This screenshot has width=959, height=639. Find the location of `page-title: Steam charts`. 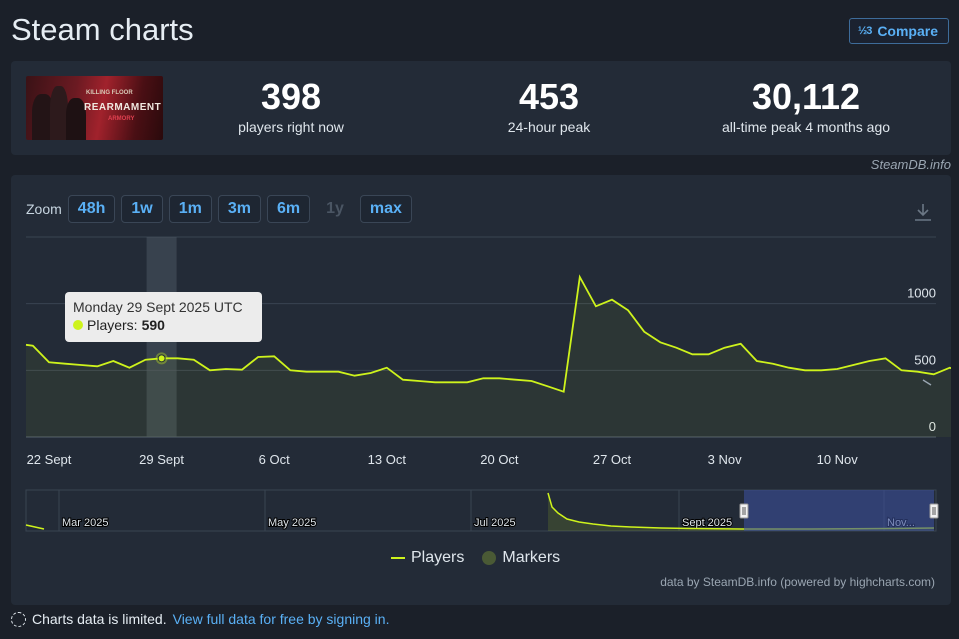

page-title: Steam charts is located at coordinates (102, 29).